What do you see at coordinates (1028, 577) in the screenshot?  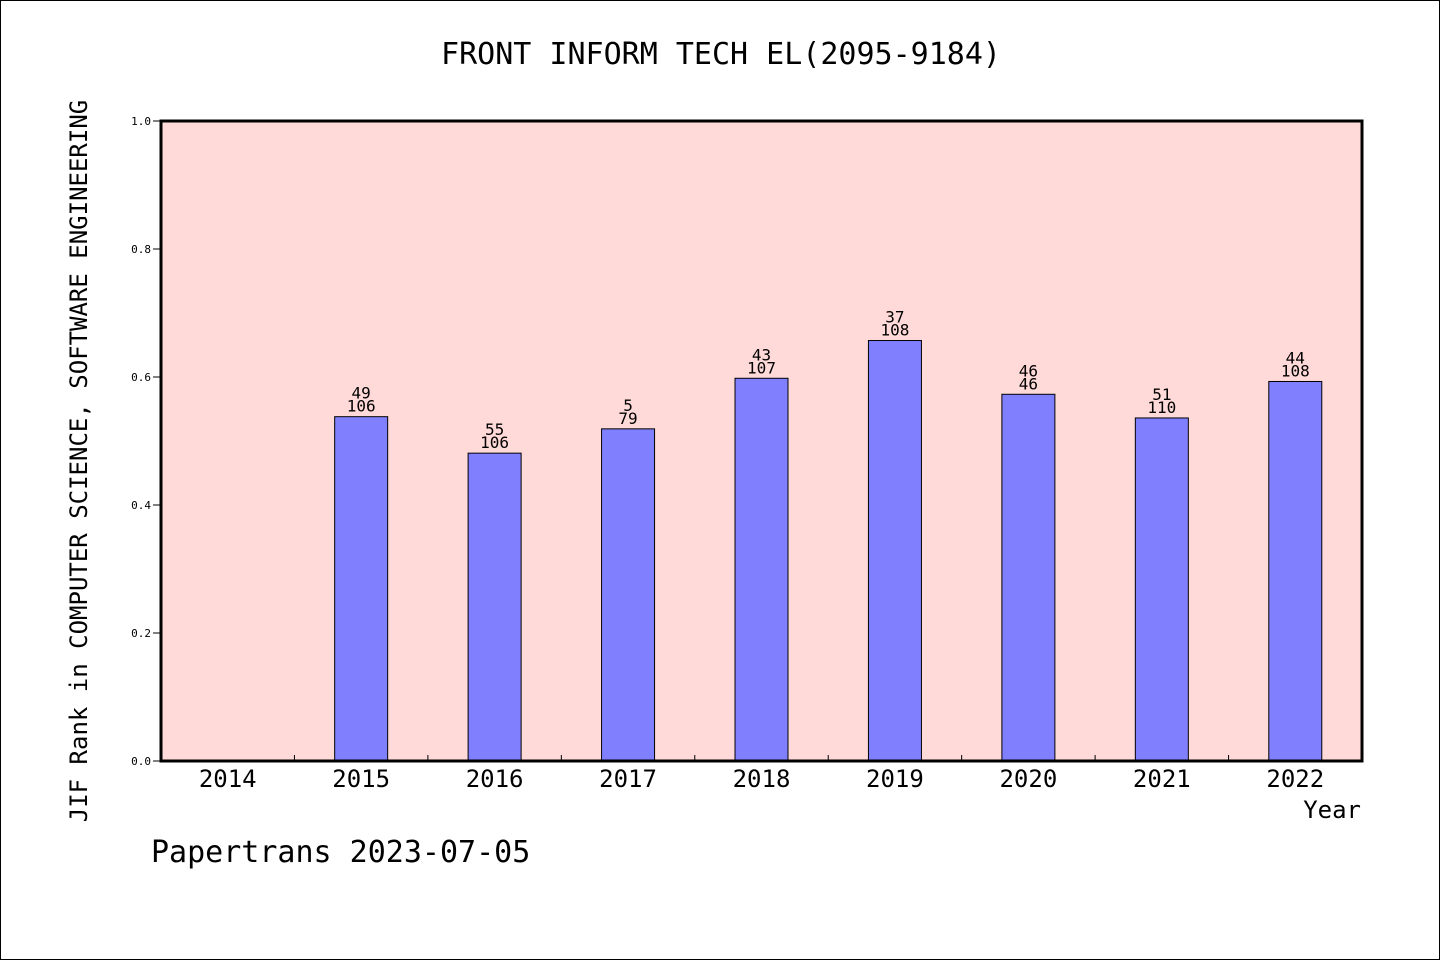 I see `bar-2020` at bounding box center [1028, 577].